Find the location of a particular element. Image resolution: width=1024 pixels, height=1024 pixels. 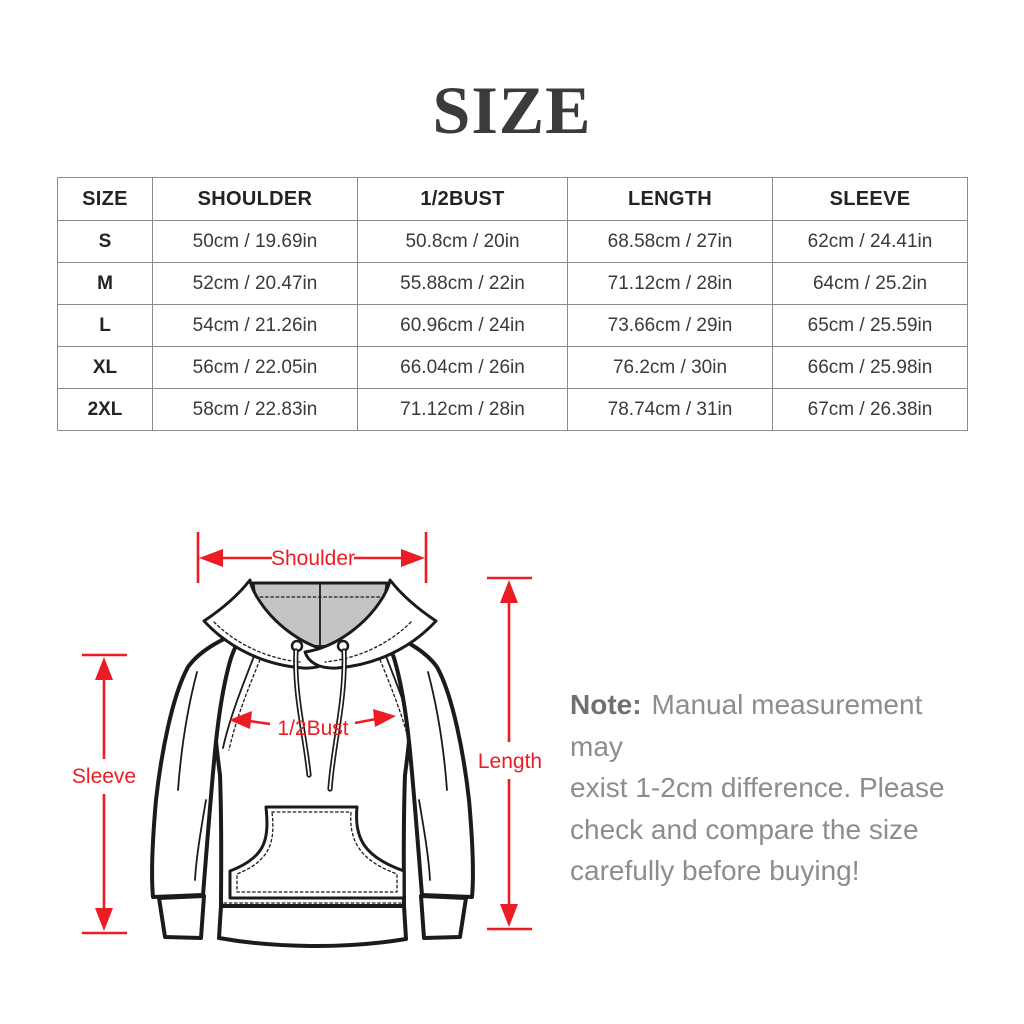

cell-length: 73.66cm / 29in is located at coordinates (670, 325).